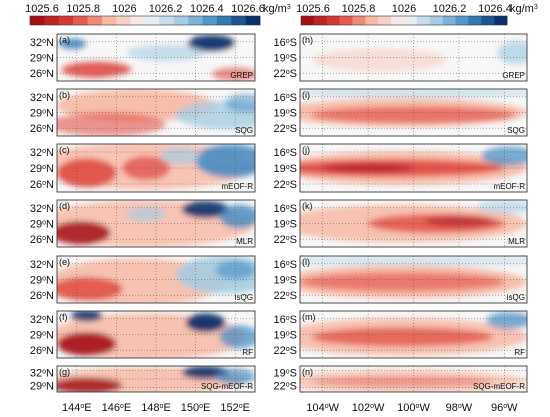 This screenshot has height=417, width=550. What do you see at coordinates (524, 9) in the screenshot?
I see `colorbar-unit-label: kg/m3` at bounding box center [524, 9].